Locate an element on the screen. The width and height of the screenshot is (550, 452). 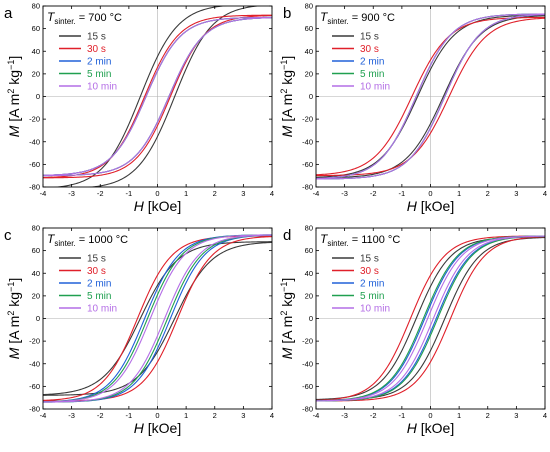
temp-value: = 1100 °C is located at coordinates (375, 240).